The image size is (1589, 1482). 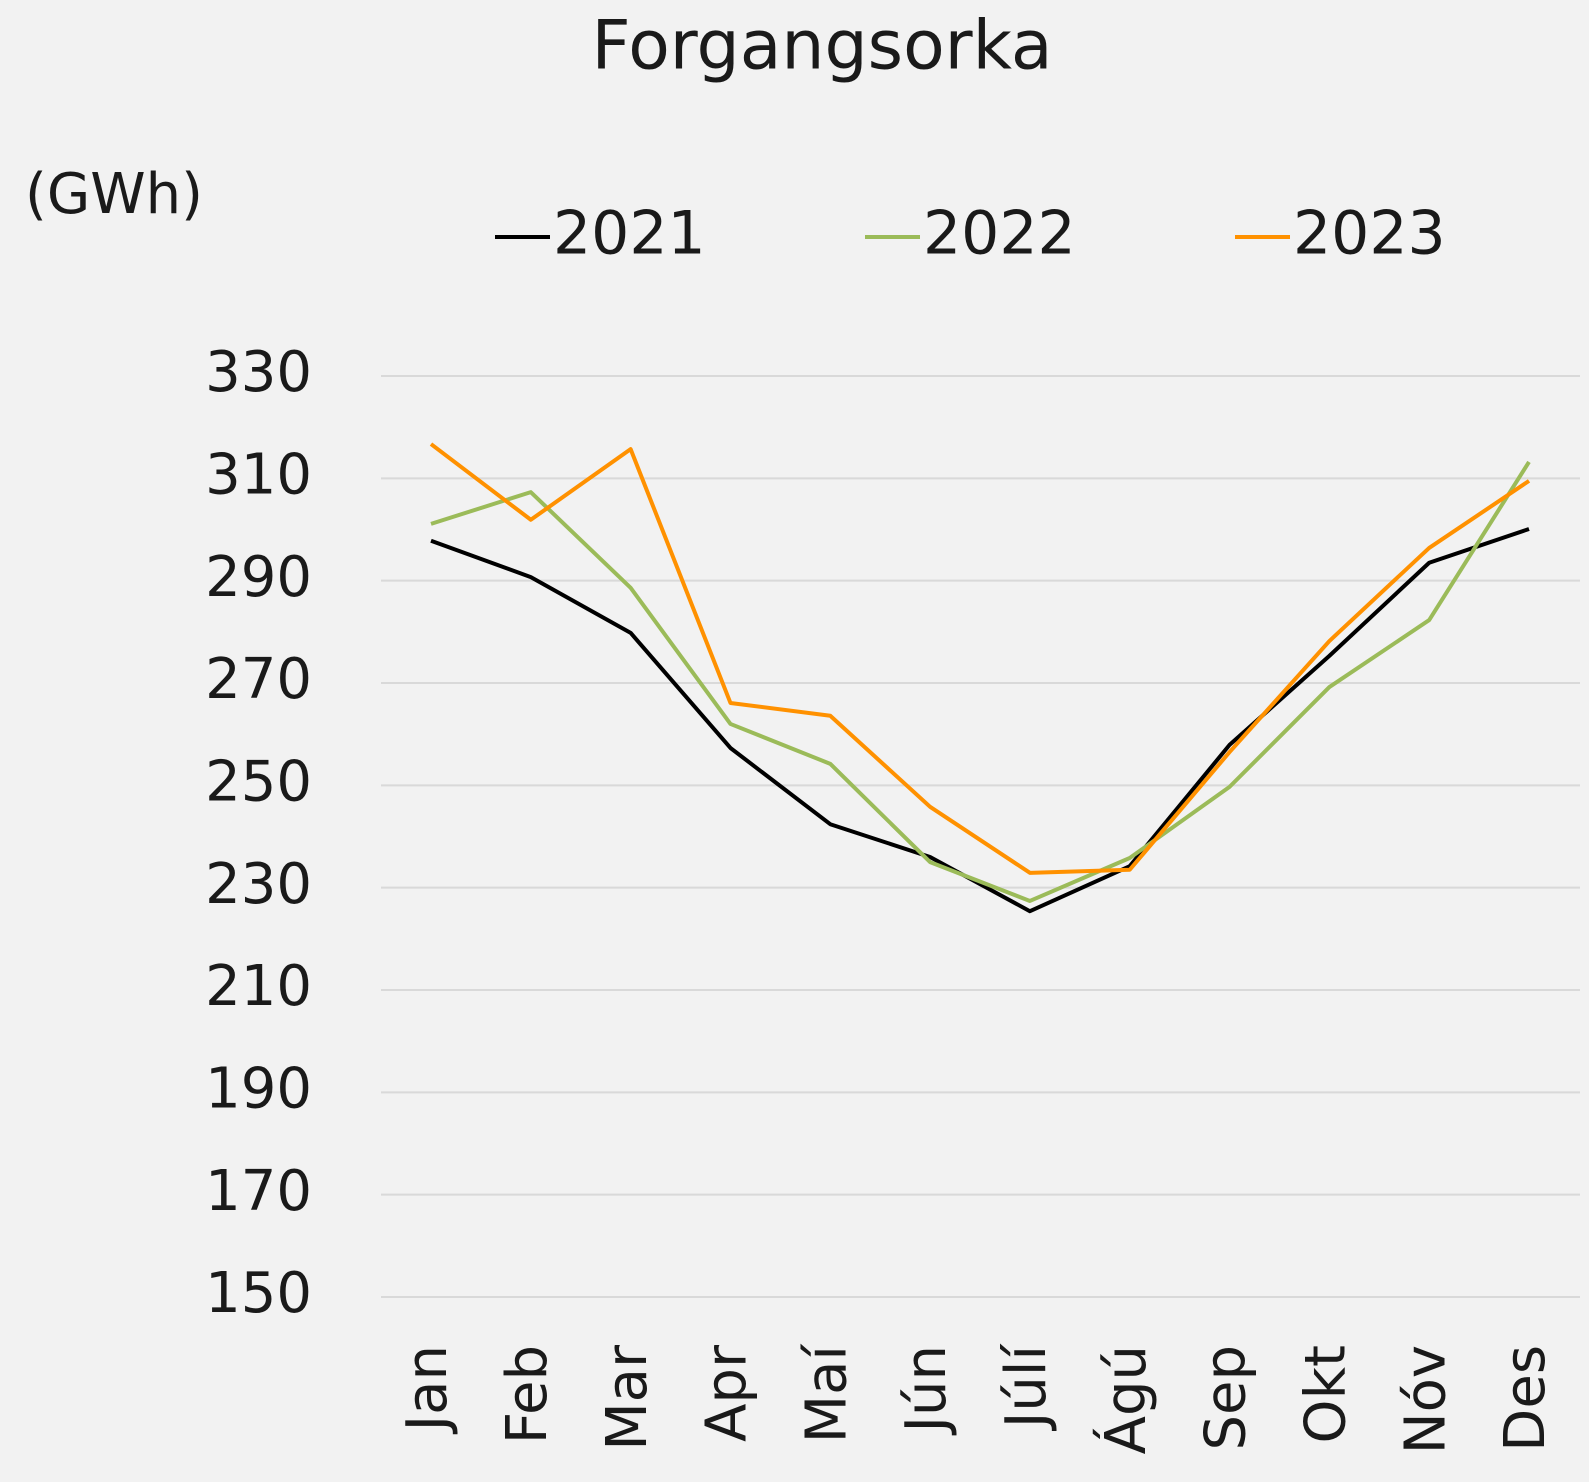 What do you see at coordinates (258, 1293) in the screenshot?
I see `y-tick-label: 150` at bounding box center [258, 1293].